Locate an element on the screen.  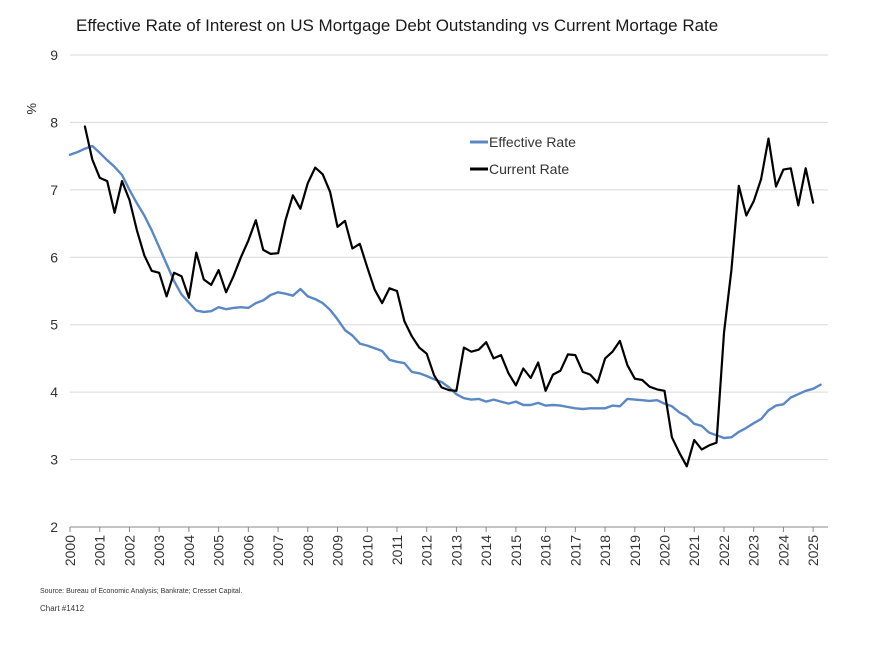
x-tick-label: 2021 is located at coordinates (694, 550).